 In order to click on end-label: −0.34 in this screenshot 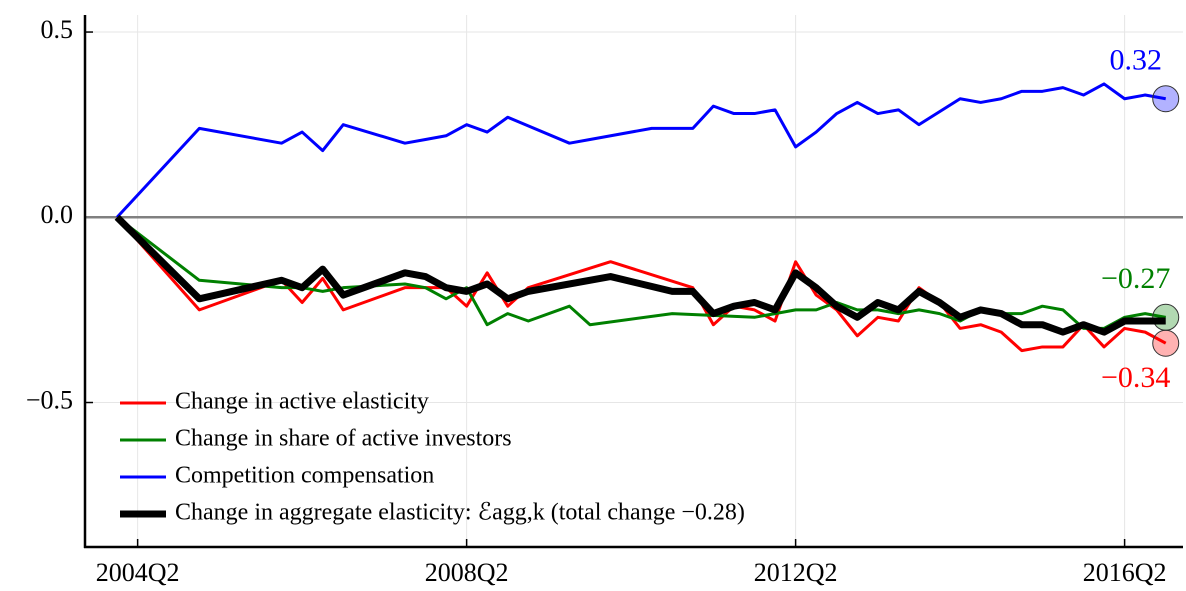, I will do `click(1135, 377)`.